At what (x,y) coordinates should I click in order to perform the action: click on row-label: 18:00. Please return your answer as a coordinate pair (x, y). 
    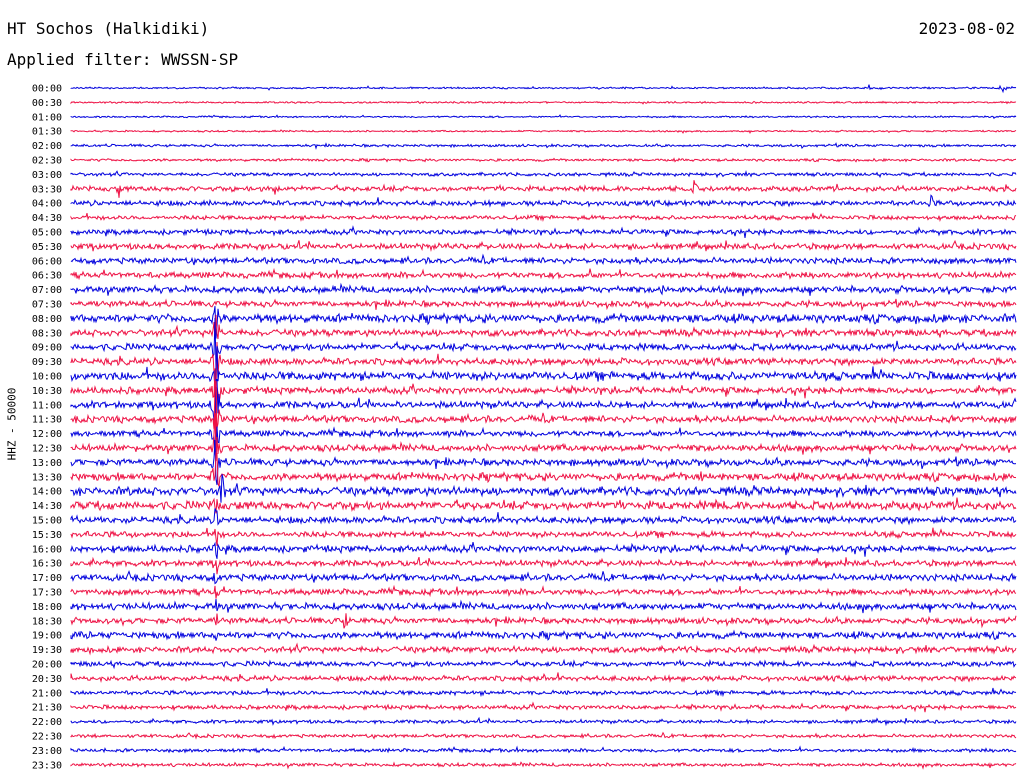
    Looking at the image, I should click on (47, 607).